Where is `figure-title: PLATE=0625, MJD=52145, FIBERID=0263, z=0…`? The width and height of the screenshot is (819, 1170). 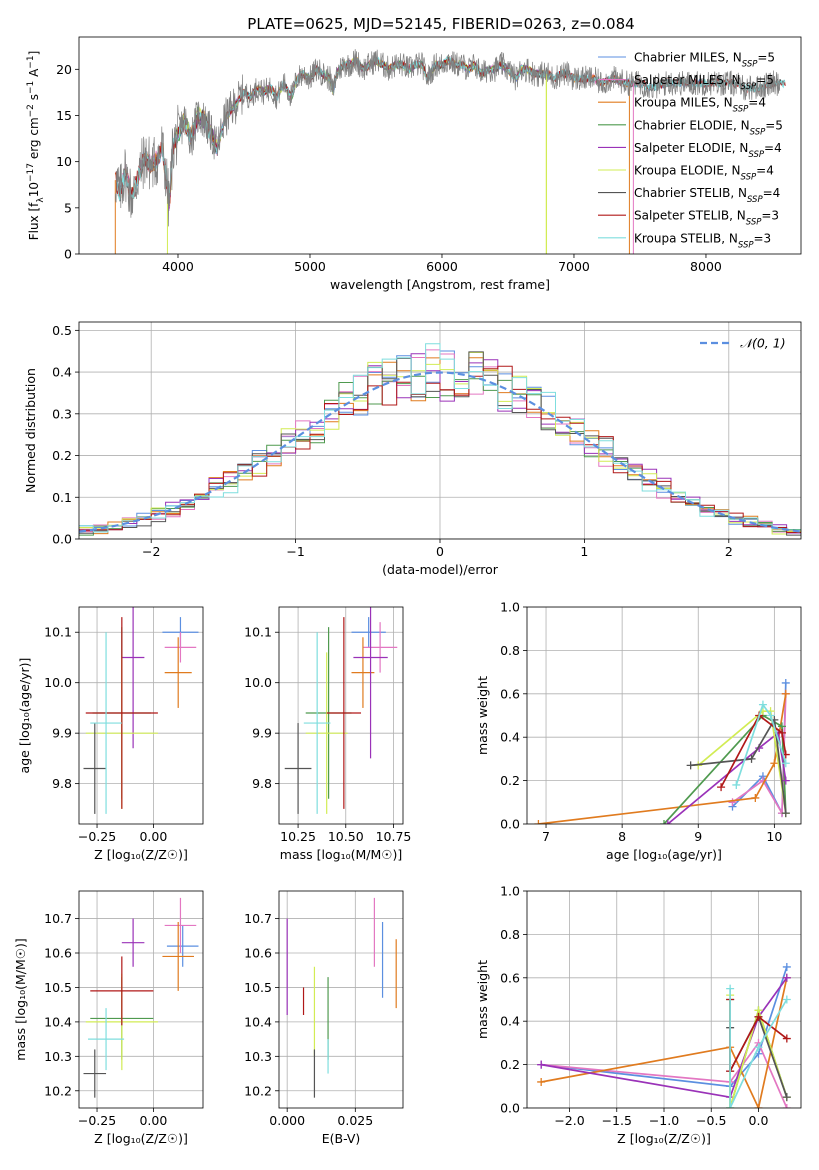 figure-title: PLATE=0625, MJD=52145, FIBERID=0263, z=0… is located at coordinates (440, 24).